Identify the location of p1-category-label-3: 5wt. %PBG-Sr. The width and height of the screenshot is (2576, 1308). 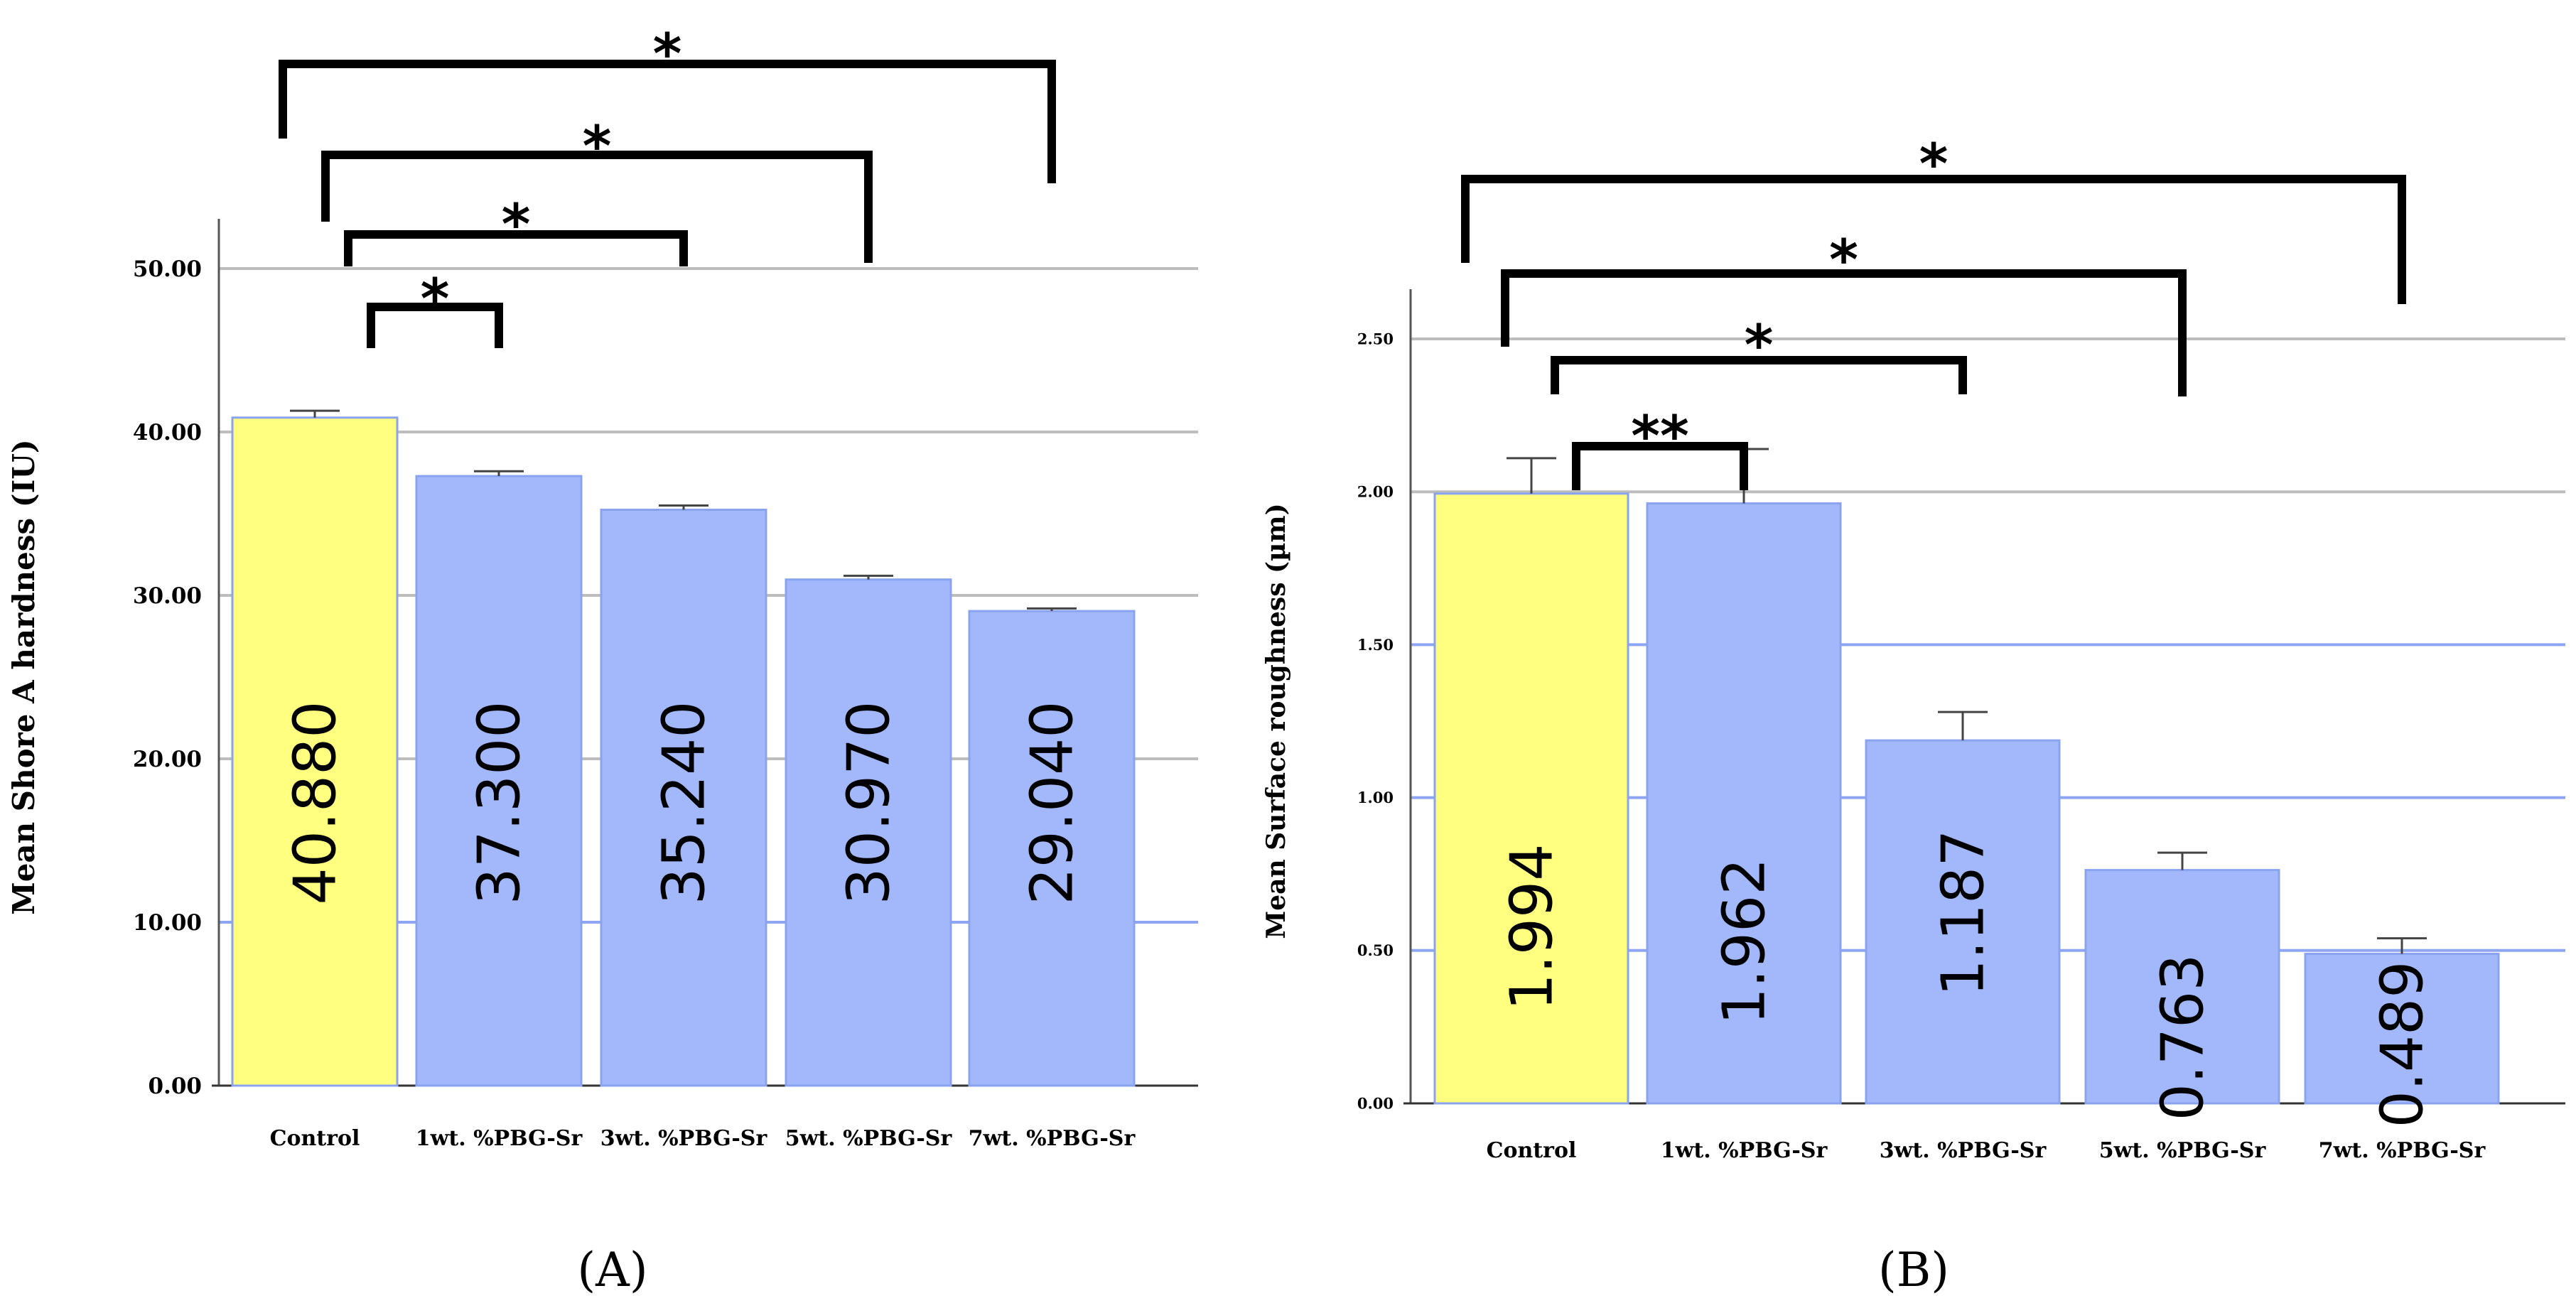
(2183, 1150).